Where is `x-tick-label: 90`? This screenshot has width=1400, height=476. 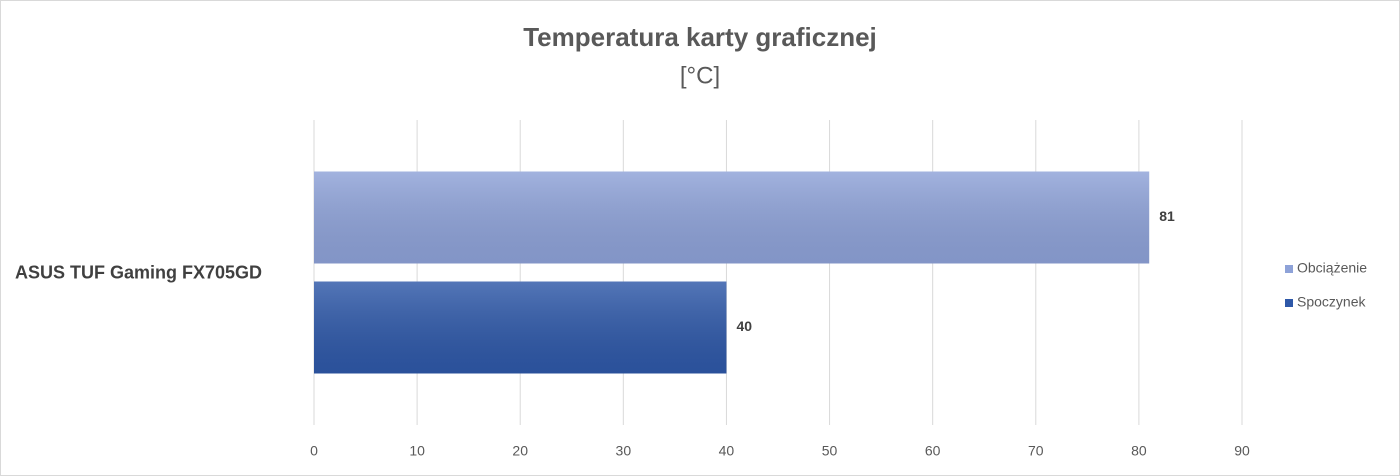 x-tick-label: 90 is located at coordinates (1242, 451).